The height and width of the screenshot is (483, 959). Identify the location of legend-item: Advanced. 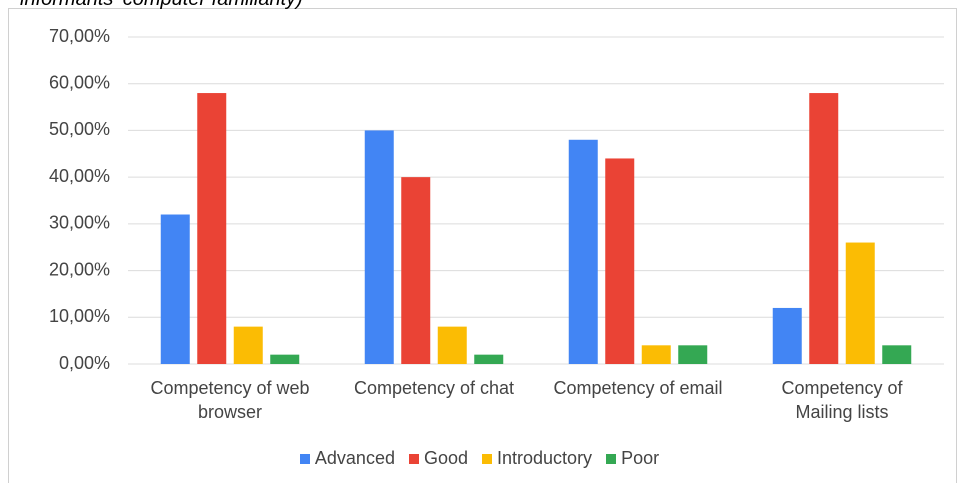
(347, 458).